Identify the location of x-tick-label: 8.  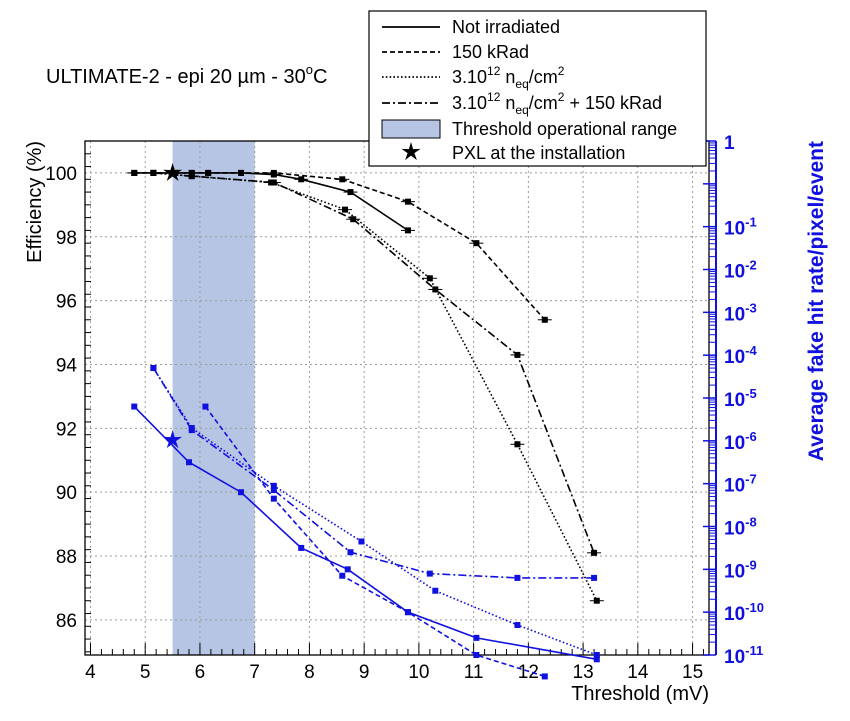
(309, 672).